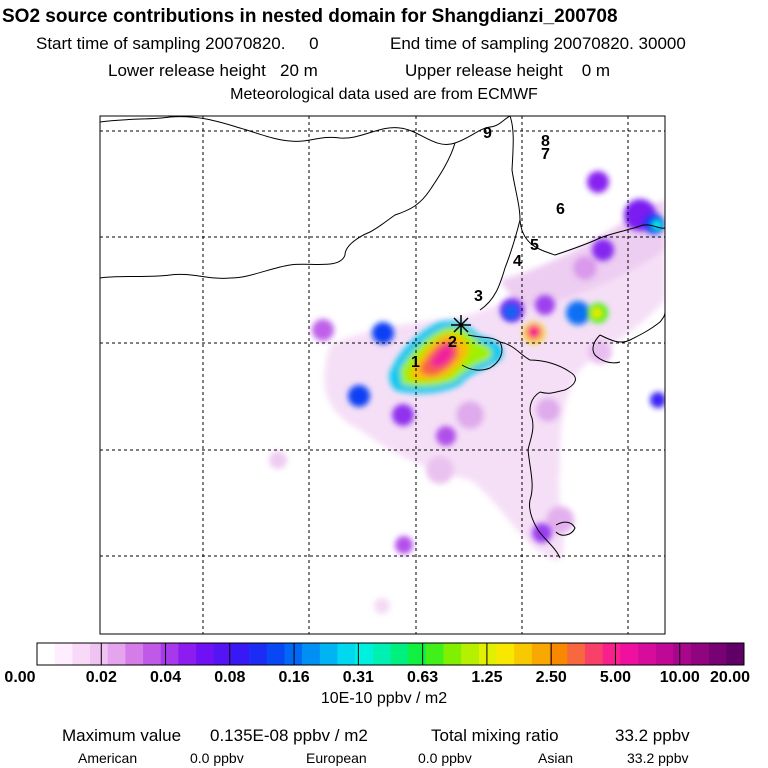  What do you see at coordinates (217, 758) in the screenshot?
I see `american-value: 0.0 ppbv` at bounding box center [217, 758].